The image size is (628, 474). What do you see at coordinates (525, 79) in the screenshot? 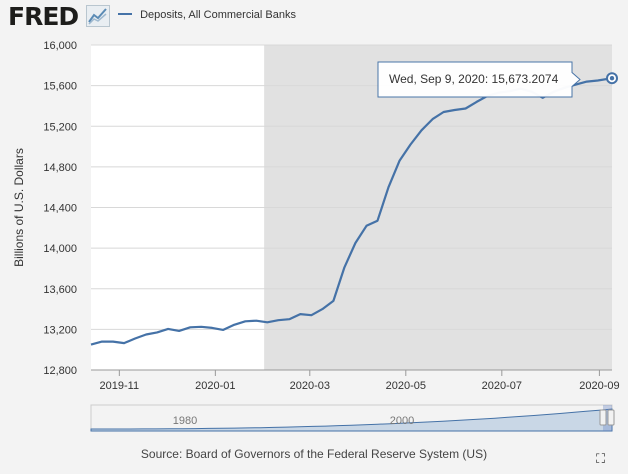
I see `tooltip-value: 15,673.2074` at bounding box center [525, 79].